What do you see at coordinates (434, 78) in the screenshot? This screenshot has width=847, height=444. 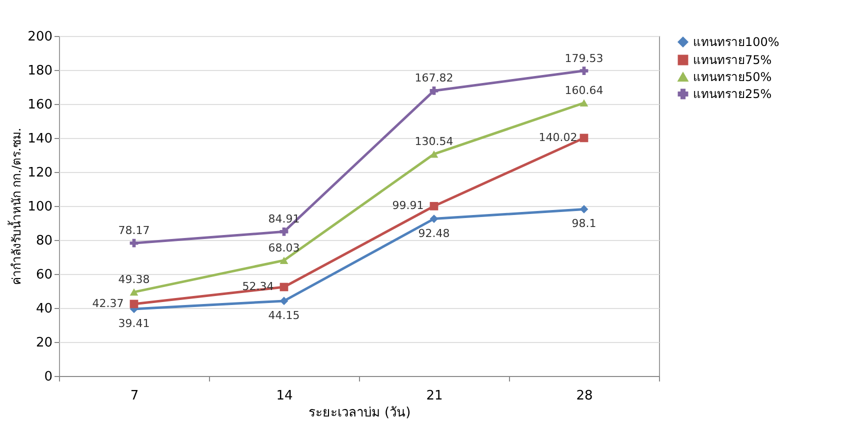 I see `data-label: 167.82` at bounding box center [434, 78].